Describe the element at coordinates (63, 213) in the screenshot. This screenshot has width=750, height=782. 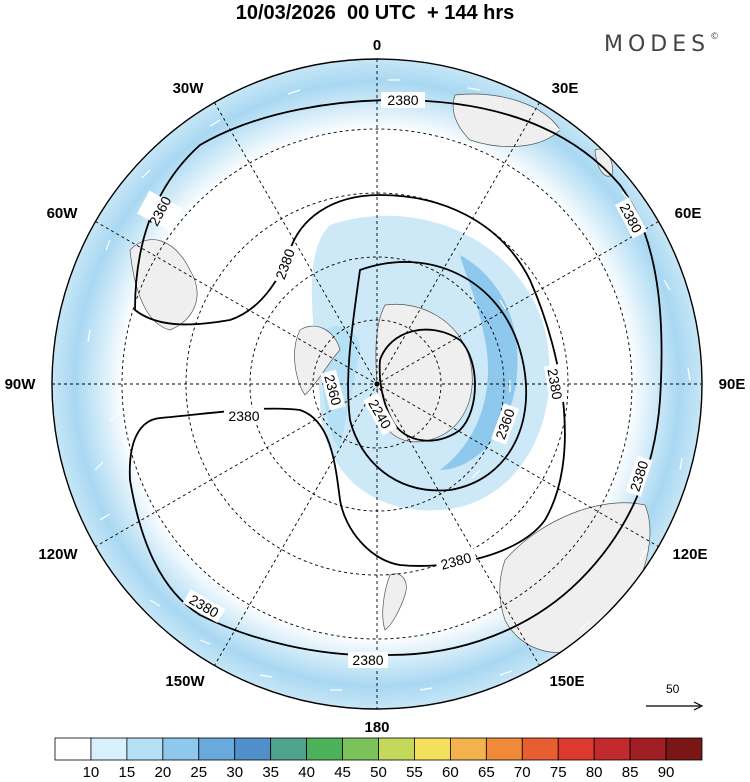
I see `lon-label-60w: 60W` at that location.